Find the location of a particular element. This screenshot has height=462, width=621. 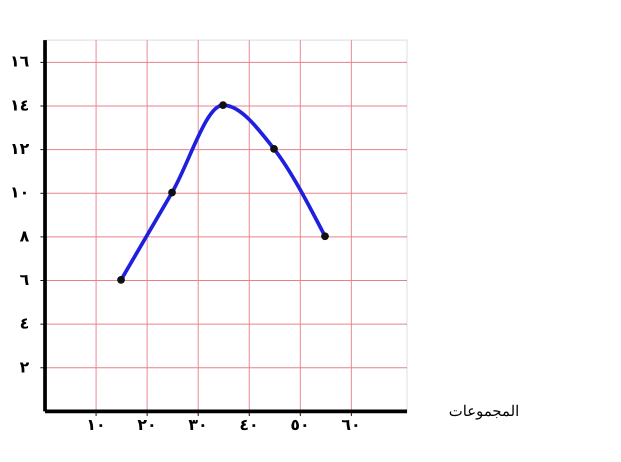

x-tick-label: ٤٠ is located at coordinates (249, 424).